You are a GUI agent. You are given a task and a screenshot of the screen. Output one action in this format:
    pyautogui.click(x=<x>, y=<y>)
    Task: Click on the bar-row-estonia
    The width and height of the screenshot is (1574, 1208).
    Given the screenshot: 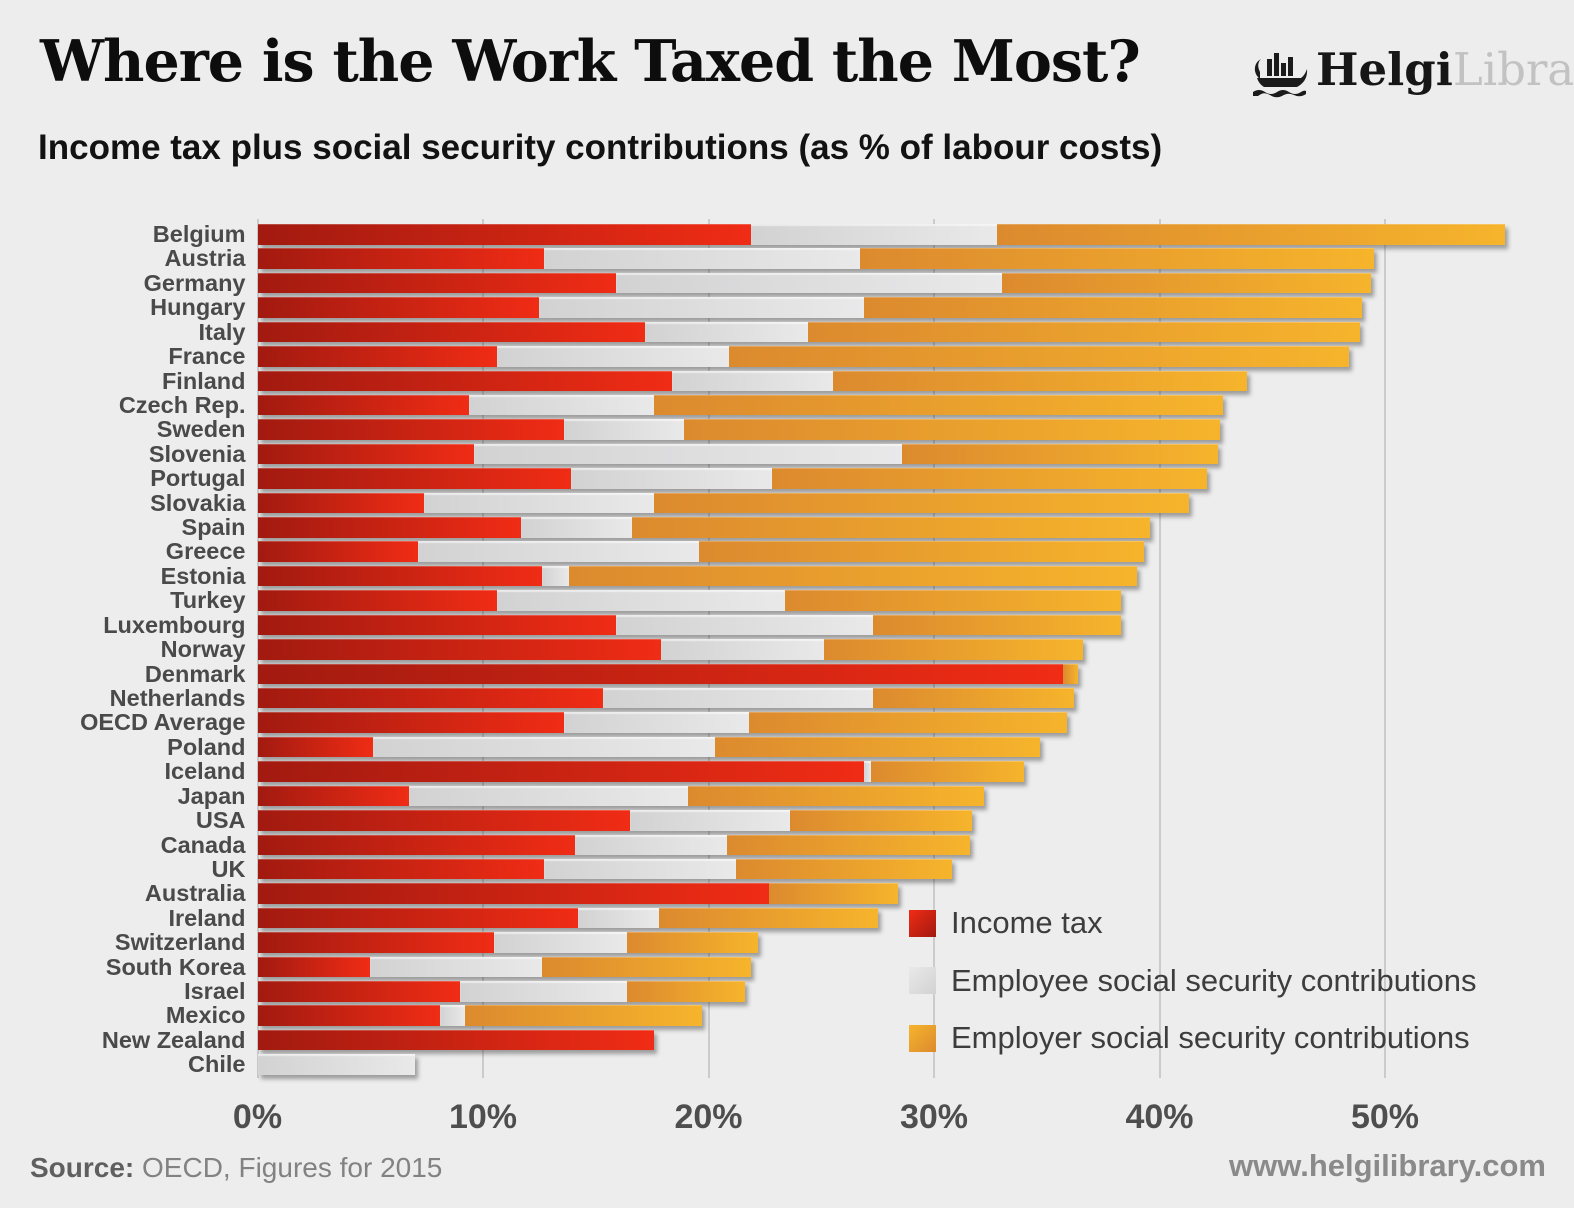 What is the action you would take?
    pyautogui.click(x=697, y=576)
    